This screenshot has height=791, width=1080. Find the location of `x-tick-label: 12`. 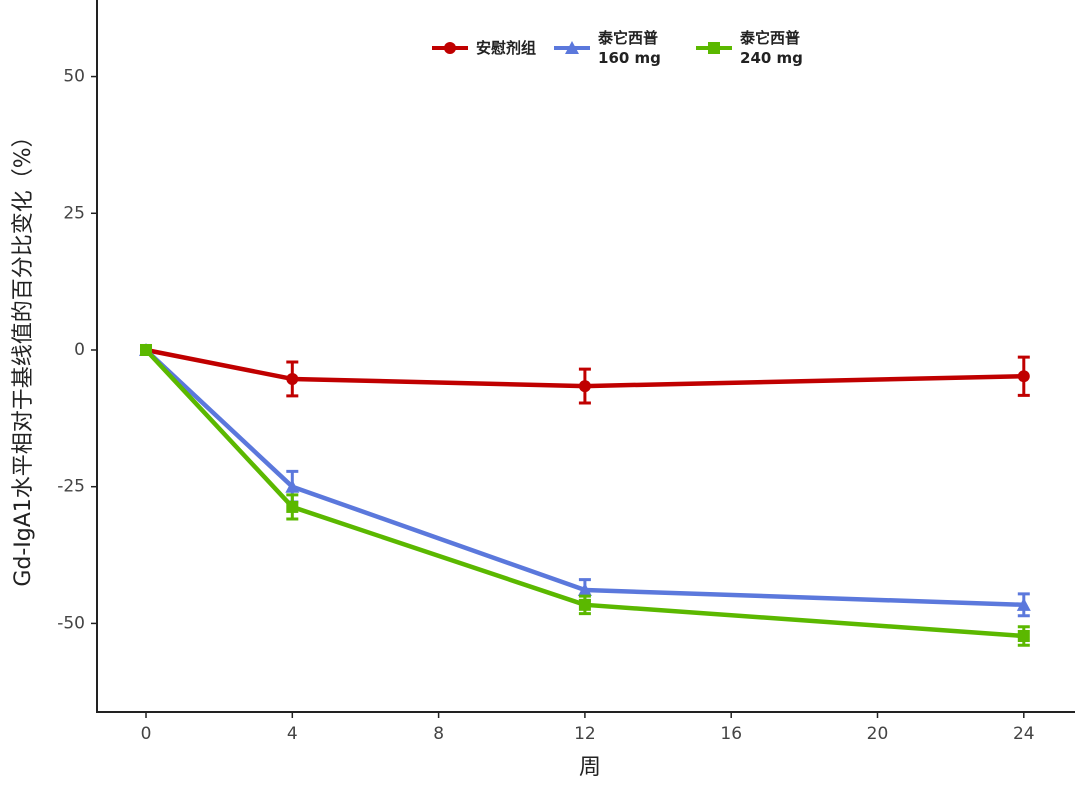

x-tick-label: 12 is located at coordinates (585, 734).